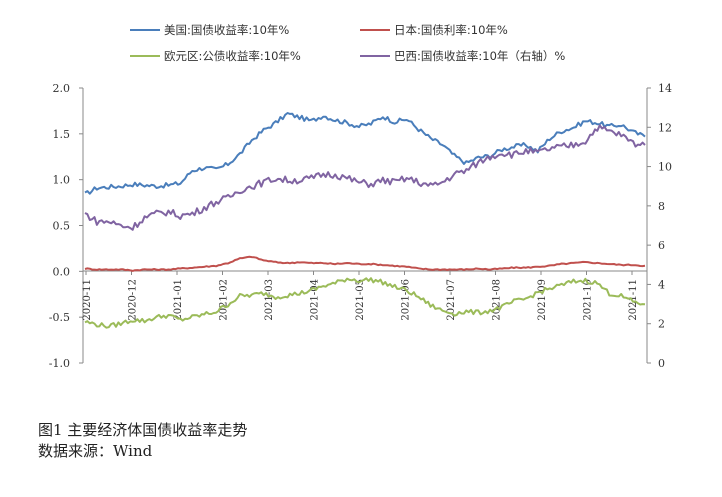 The width and height of the screenshot is (722, 497). I want to click on x-tick-label: 2021-09, so click(542, 300).